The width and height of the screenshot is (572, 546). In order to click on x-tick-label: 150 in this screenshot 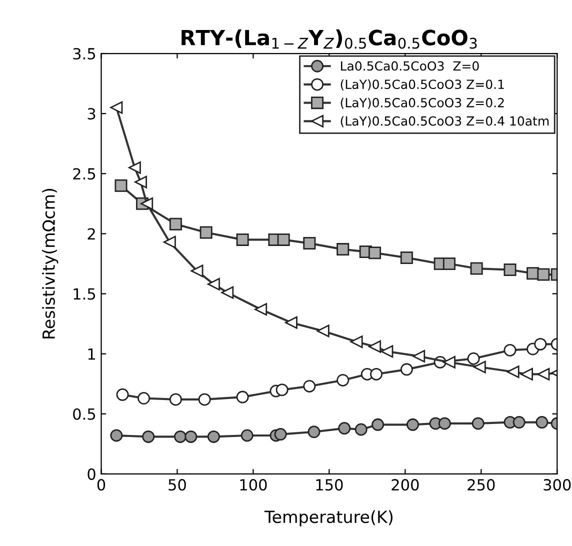, I will do `click(329, 485)`.